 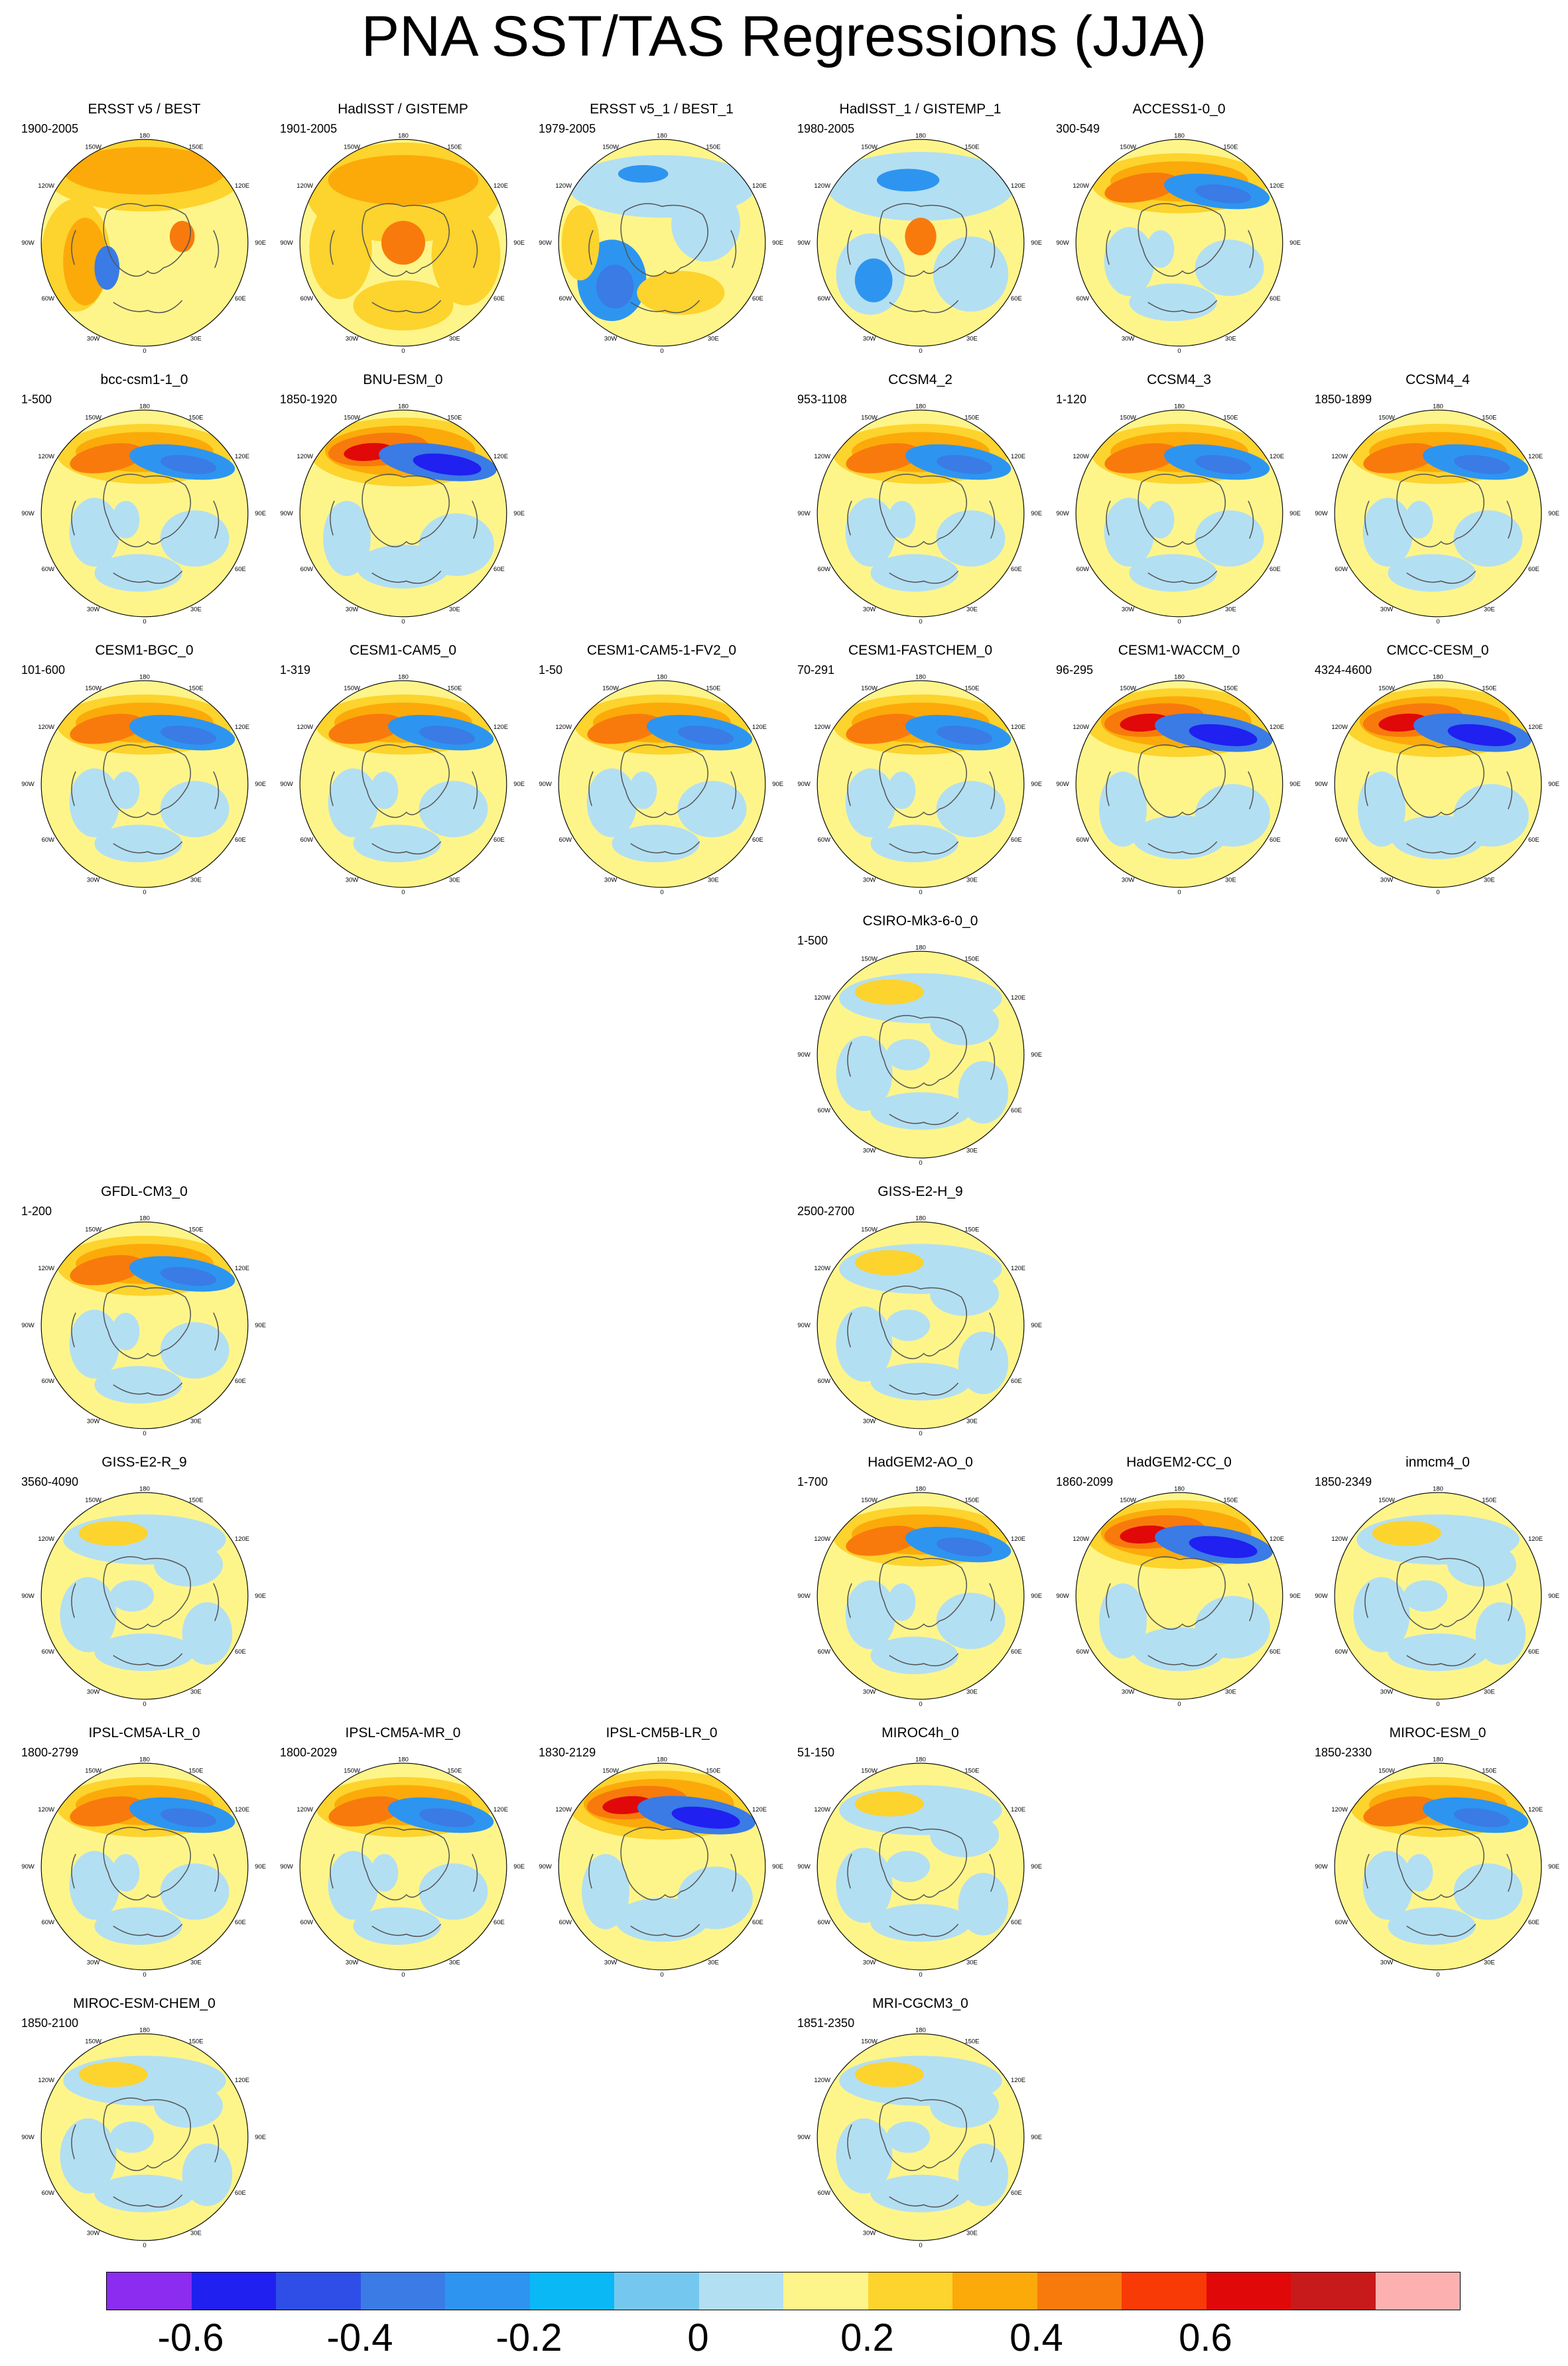 I want to click on panel-years: 1830-2129, so click(x=567, y=1753).